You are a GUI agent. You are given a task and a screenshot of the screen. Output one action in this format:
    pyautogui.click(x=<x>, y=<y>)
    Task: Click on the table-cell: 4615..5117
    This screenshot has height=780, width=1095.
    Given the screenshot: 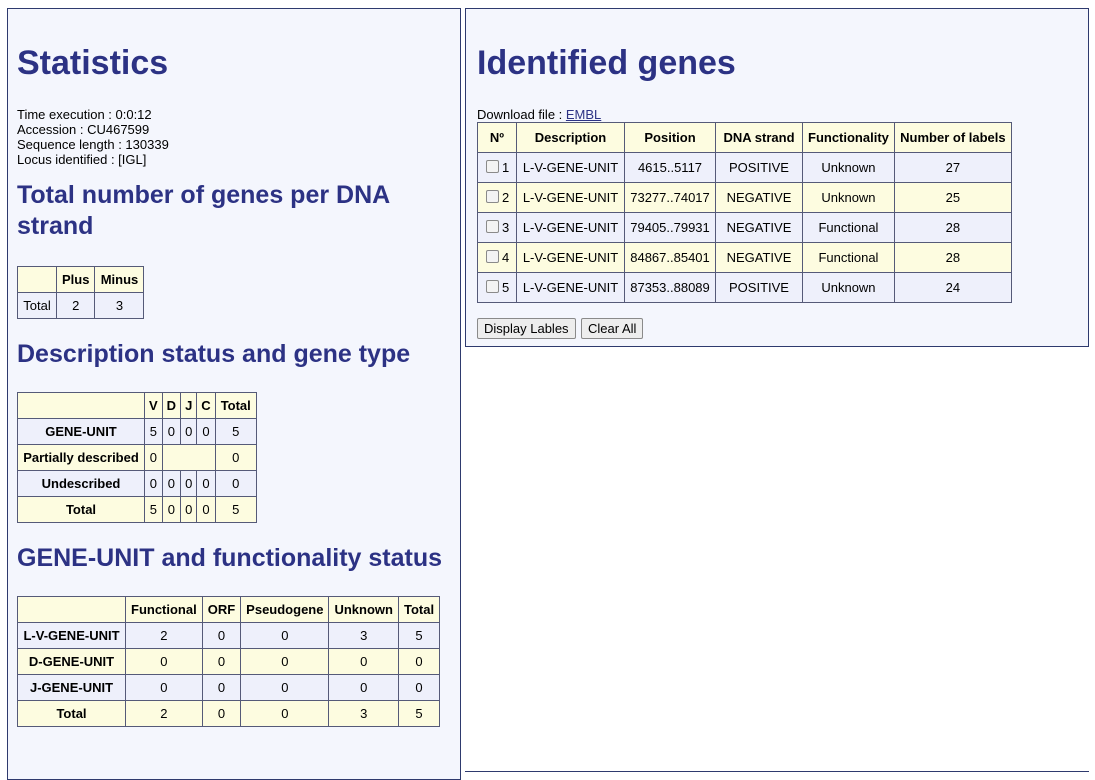 What is the action you would take?
    pyautogui.click(x=670, y=167)
    